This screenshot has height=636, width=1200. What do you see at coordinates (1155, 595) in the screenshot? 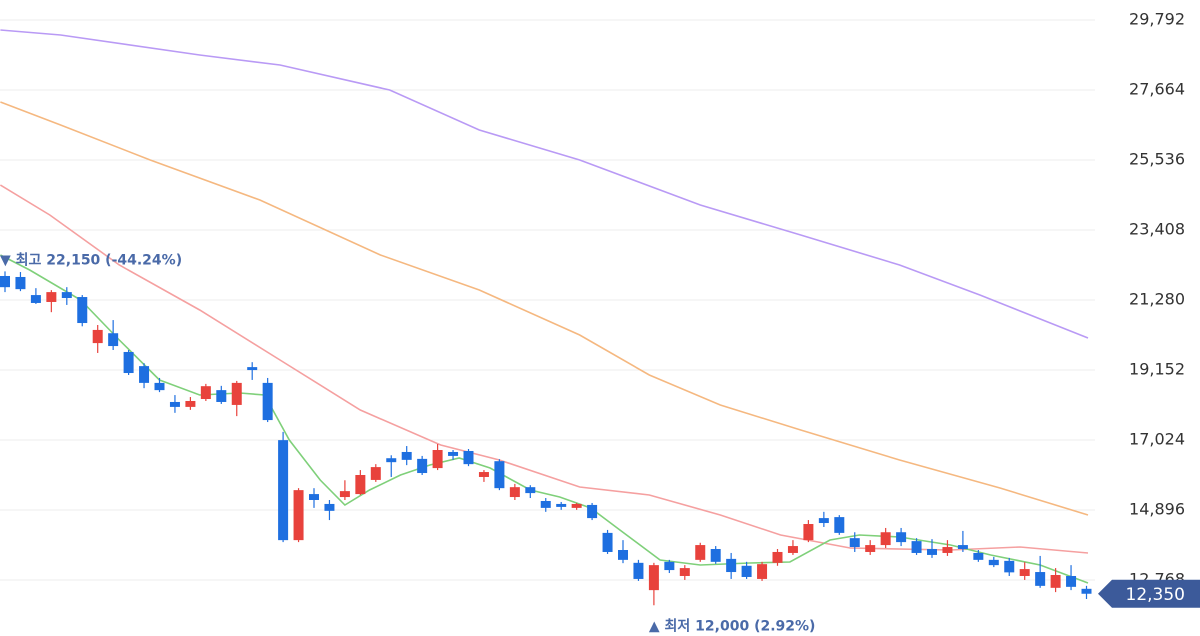
I see `price-badge-label: 12,350` at bounding box center [1155, 595].